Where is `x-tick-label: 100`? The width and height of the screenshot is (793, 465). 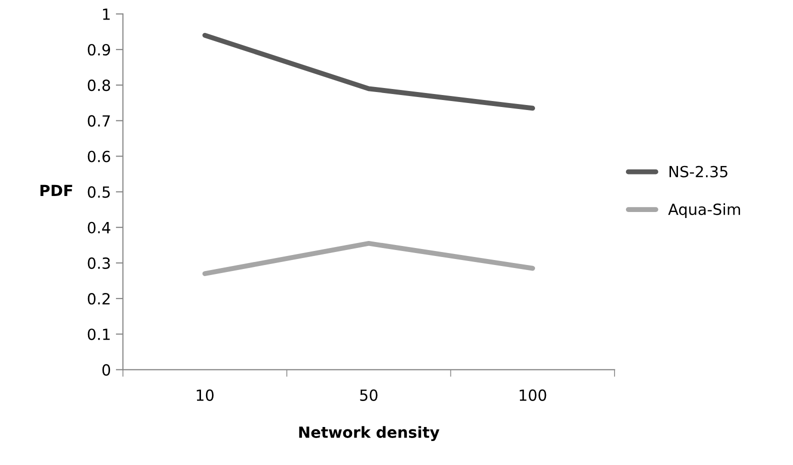
x-tick-label: 100 is located at coordinates (533, 395).